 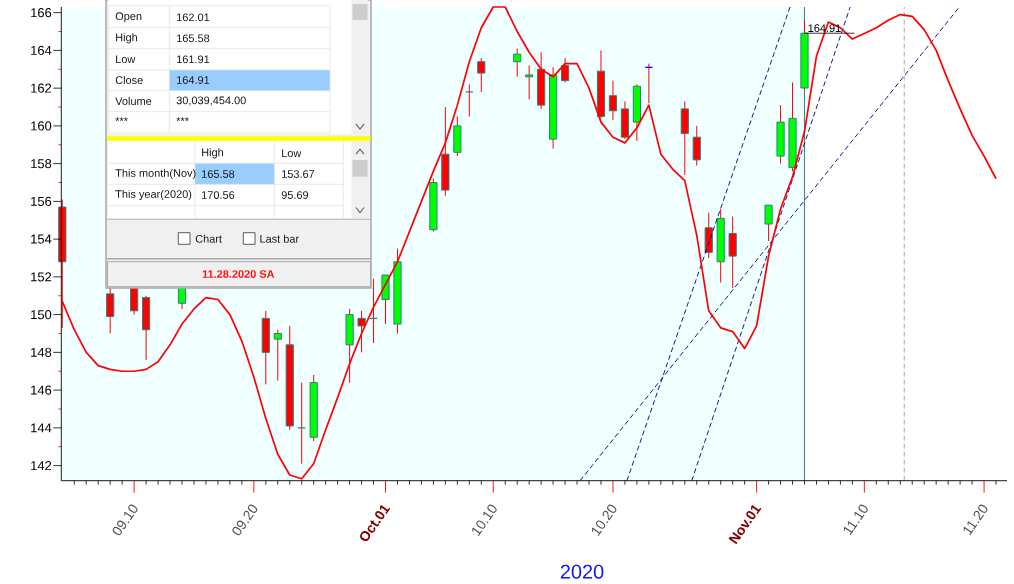 What do you see at coordinates (41, 277) in the screenshot?
I see `y-tick-label: 152` at bounding box center [41, 277].